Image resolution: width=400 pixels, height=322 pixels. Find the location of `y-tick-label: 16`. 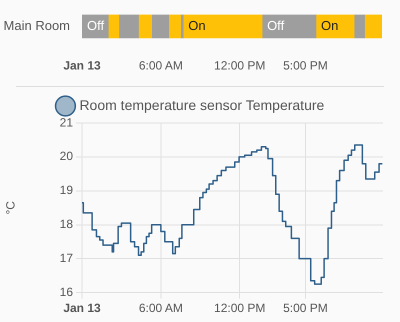

y-tick-label: 16 is located at coordinates (67, 291).